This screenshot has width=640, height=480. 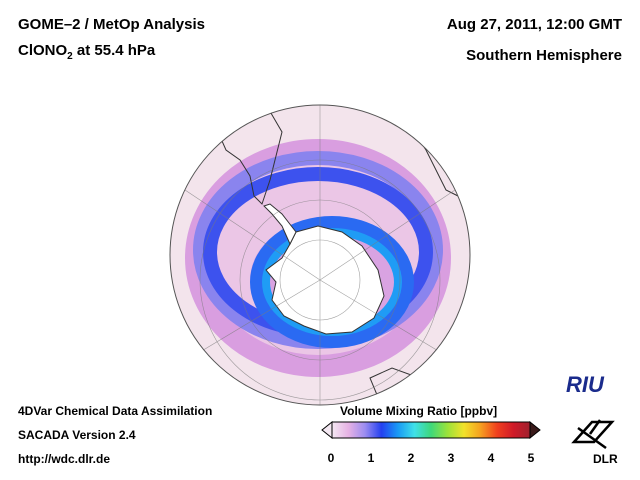 What do you see at coordinates (280, 224) in the screenshot?
I see `antarctic-peninsula` at bounding box center [280, 224].